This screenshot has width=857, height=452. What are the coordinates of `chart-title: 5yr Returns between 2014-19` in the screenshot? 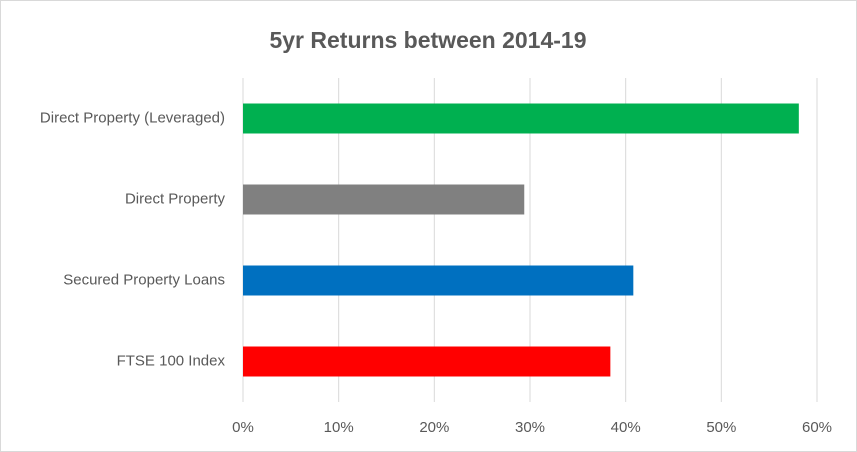 It's located at (427, 40).